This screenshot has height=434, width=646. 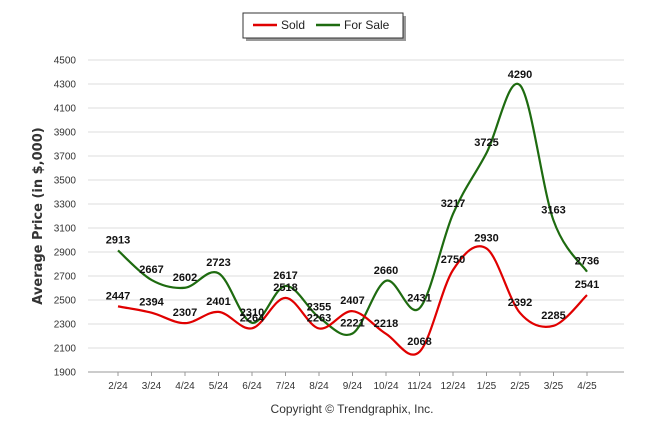 I want to click on legend-label-for-sale: For Sale, so click(x=367, y=25).